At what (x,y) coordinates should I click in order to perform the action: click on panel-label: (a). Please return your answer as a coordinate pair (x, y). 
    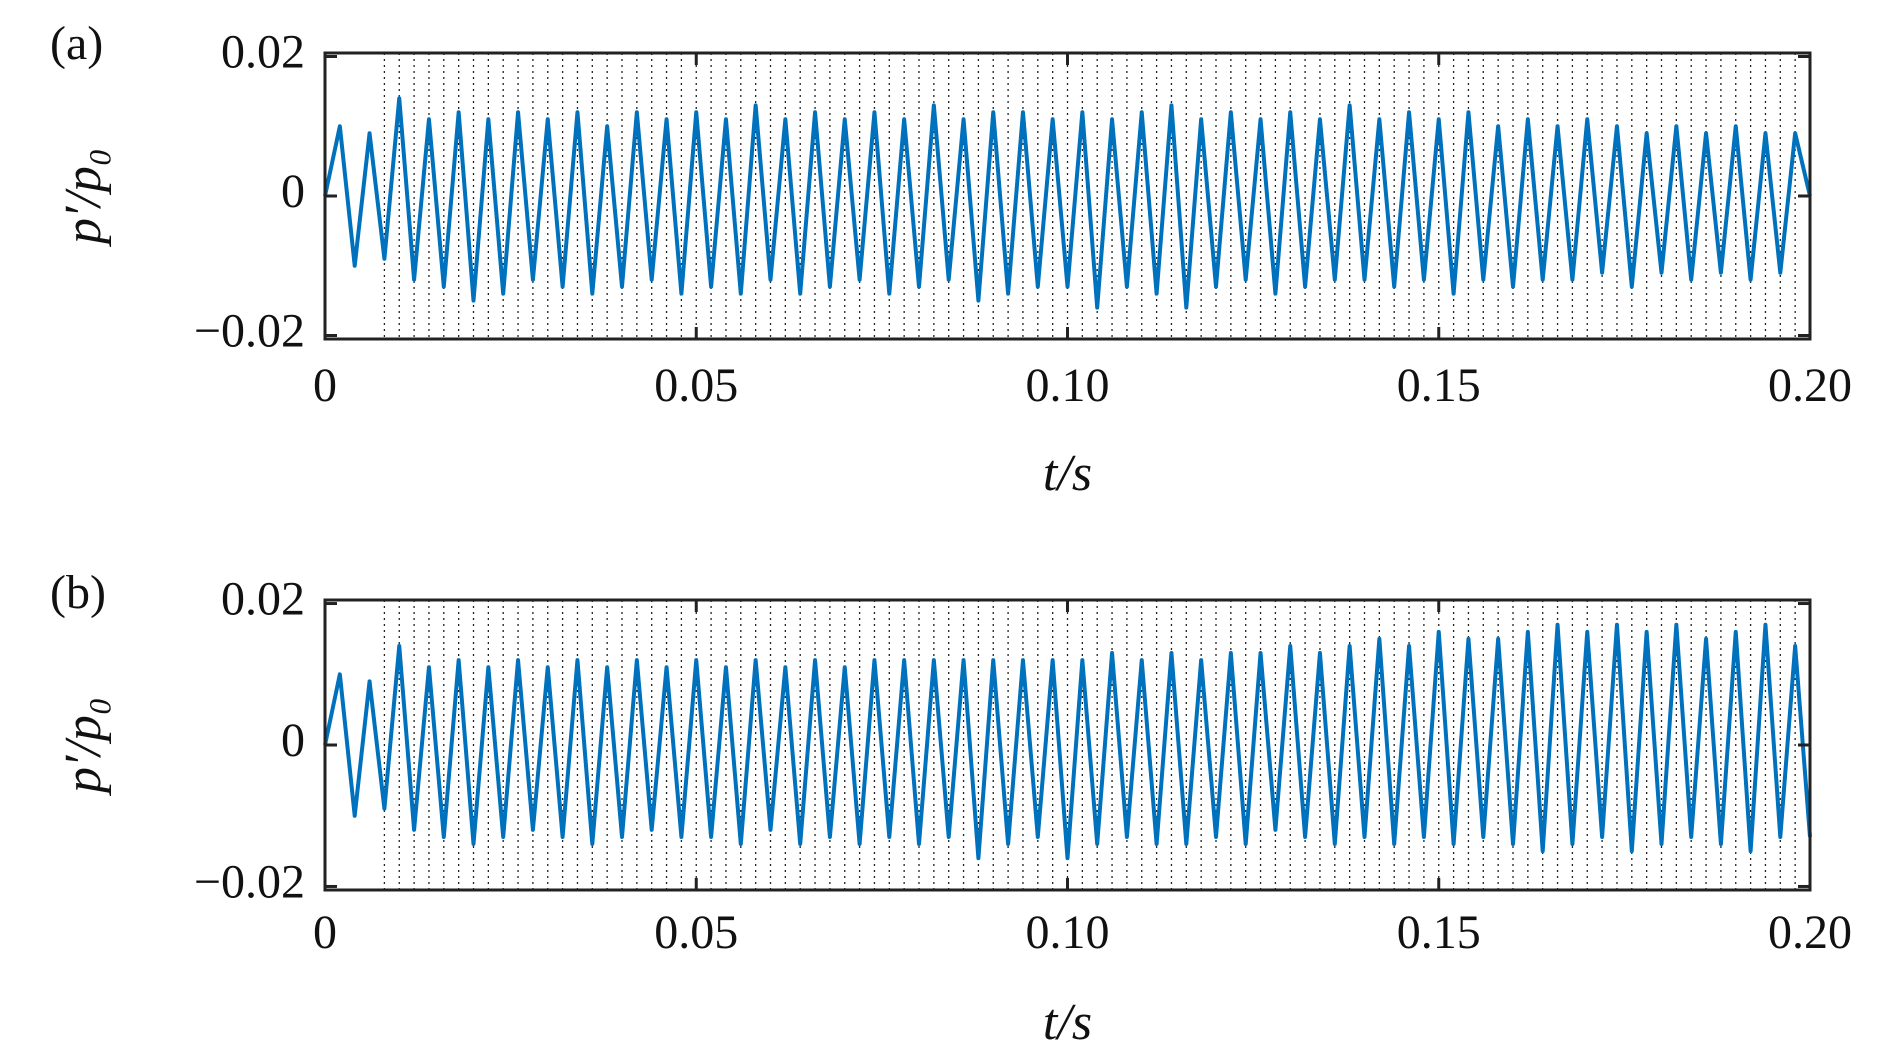
    Looking at the image, I should click on (76, 43).